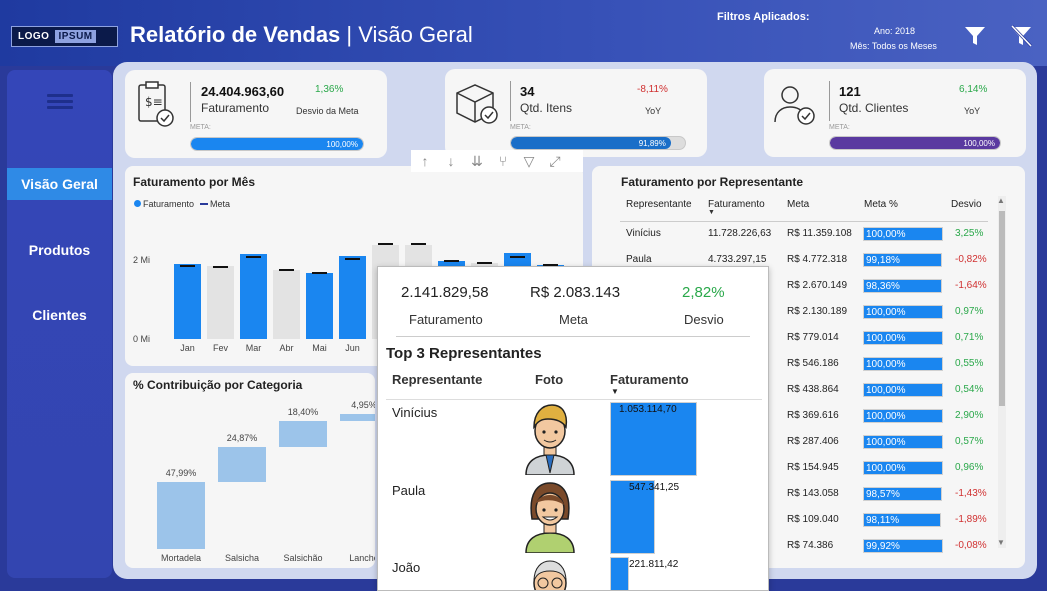  Describe the element at coordinates (550, 439) in the screenshot. I see `avatar-man-icon` at that location.